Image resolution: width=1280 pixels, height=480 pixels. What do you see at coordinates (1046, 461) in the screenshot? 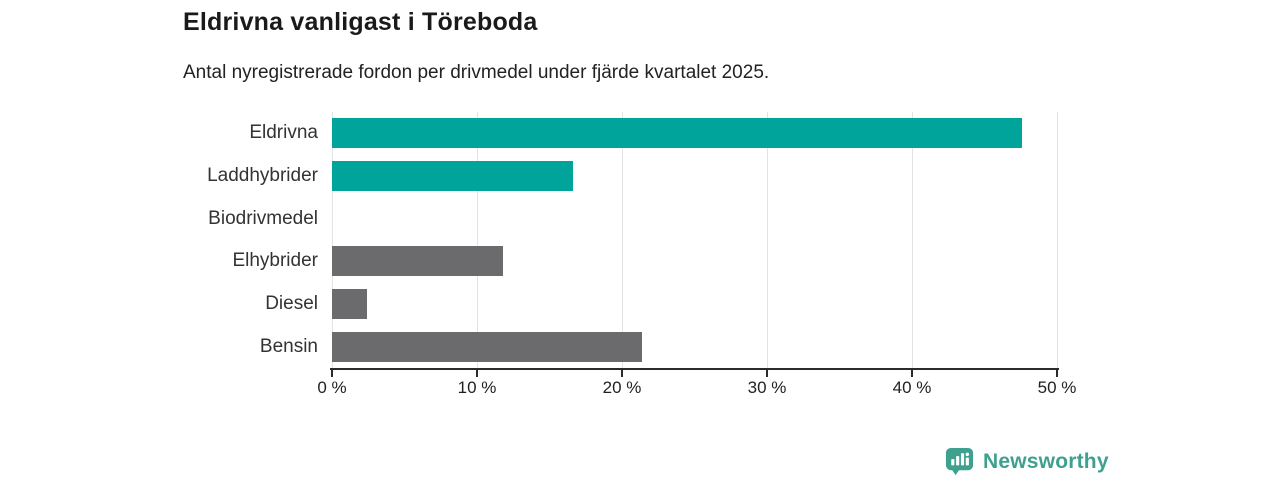
I see `newsworthy-wordmark: Newsworthy` at bounding box center [1046, 461].